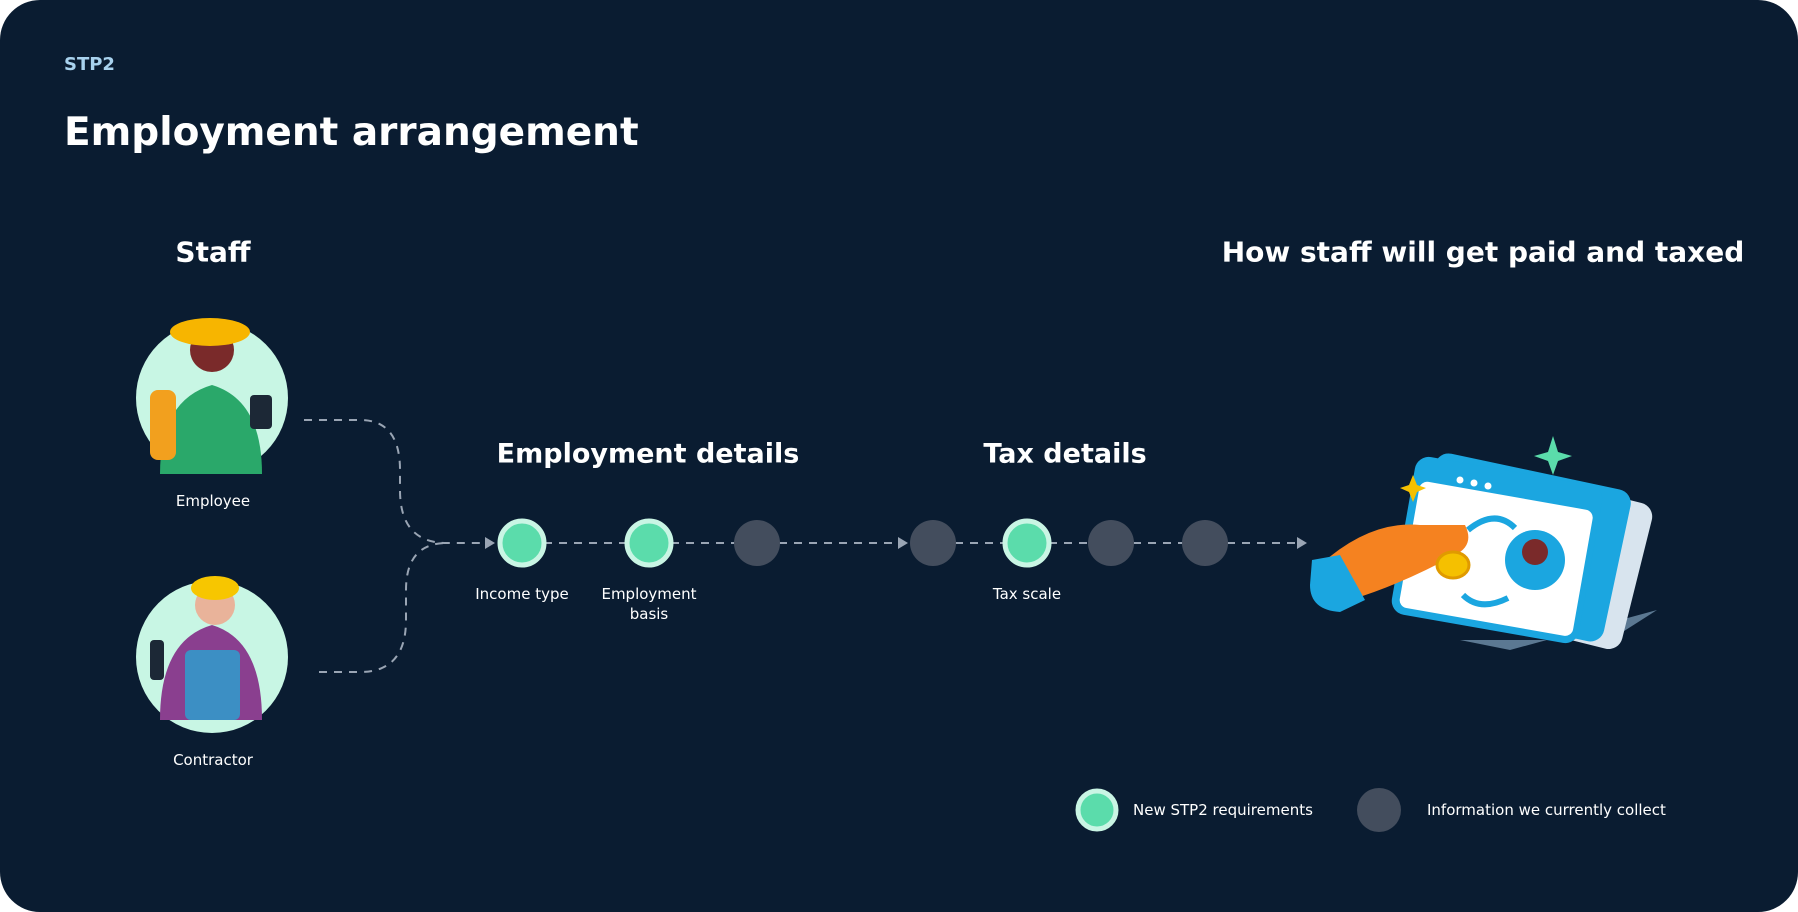 Image resolution: width=1798 pixels, height=912 pixels. Describe the element at coordinates (896, 543) in the screenshot. I see `arrows` at that location.